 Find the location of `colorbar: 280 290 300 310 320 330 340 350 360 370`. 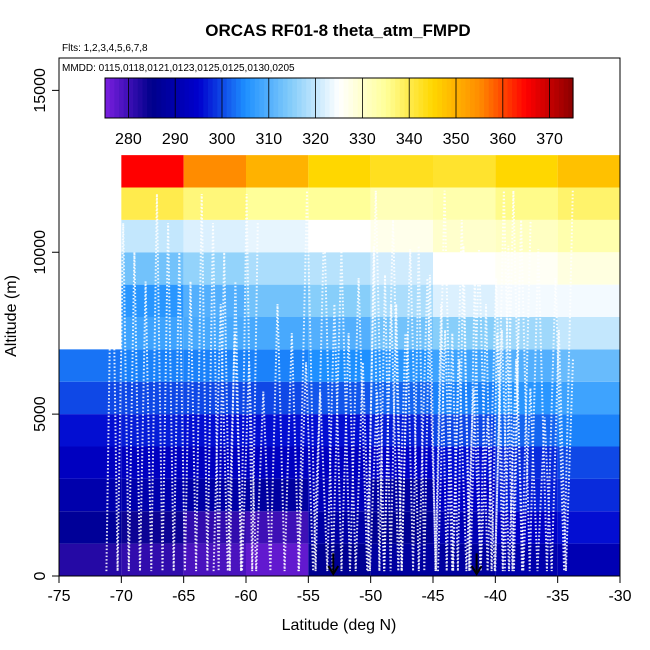

colorbar: 280 290 300 310 320 330 340 350 360 370 is located at coordinates (339, 112).